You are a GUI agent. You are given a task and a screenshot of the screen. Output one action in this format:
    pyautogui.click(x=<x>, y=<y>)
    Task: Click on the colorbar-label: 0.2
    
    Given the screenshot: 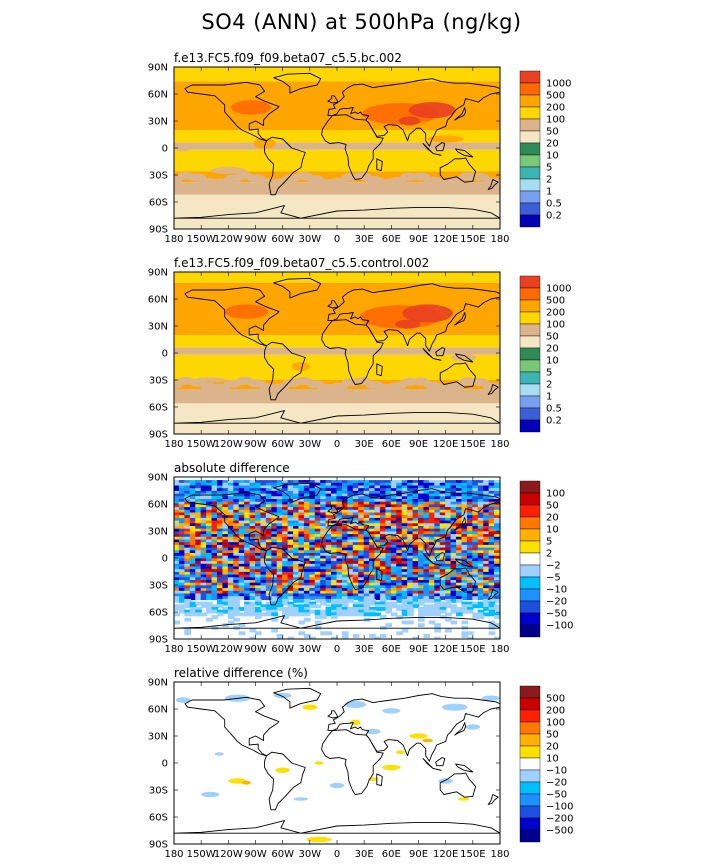 What is the action you would take?
    pyautogui.click(x=554, y=421)
    